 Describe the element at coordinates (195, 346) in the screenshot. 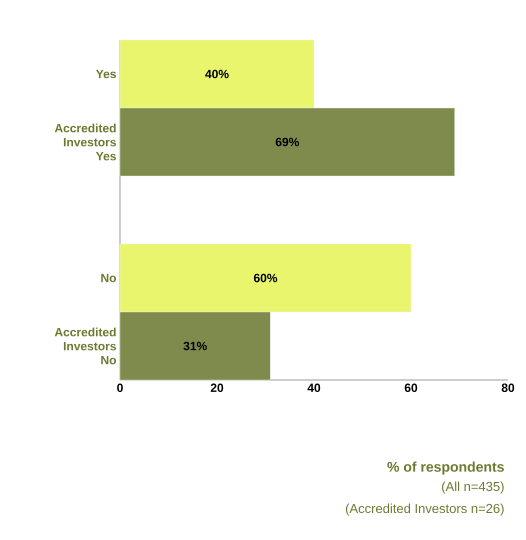

I see `data-label: 31%` at that location.